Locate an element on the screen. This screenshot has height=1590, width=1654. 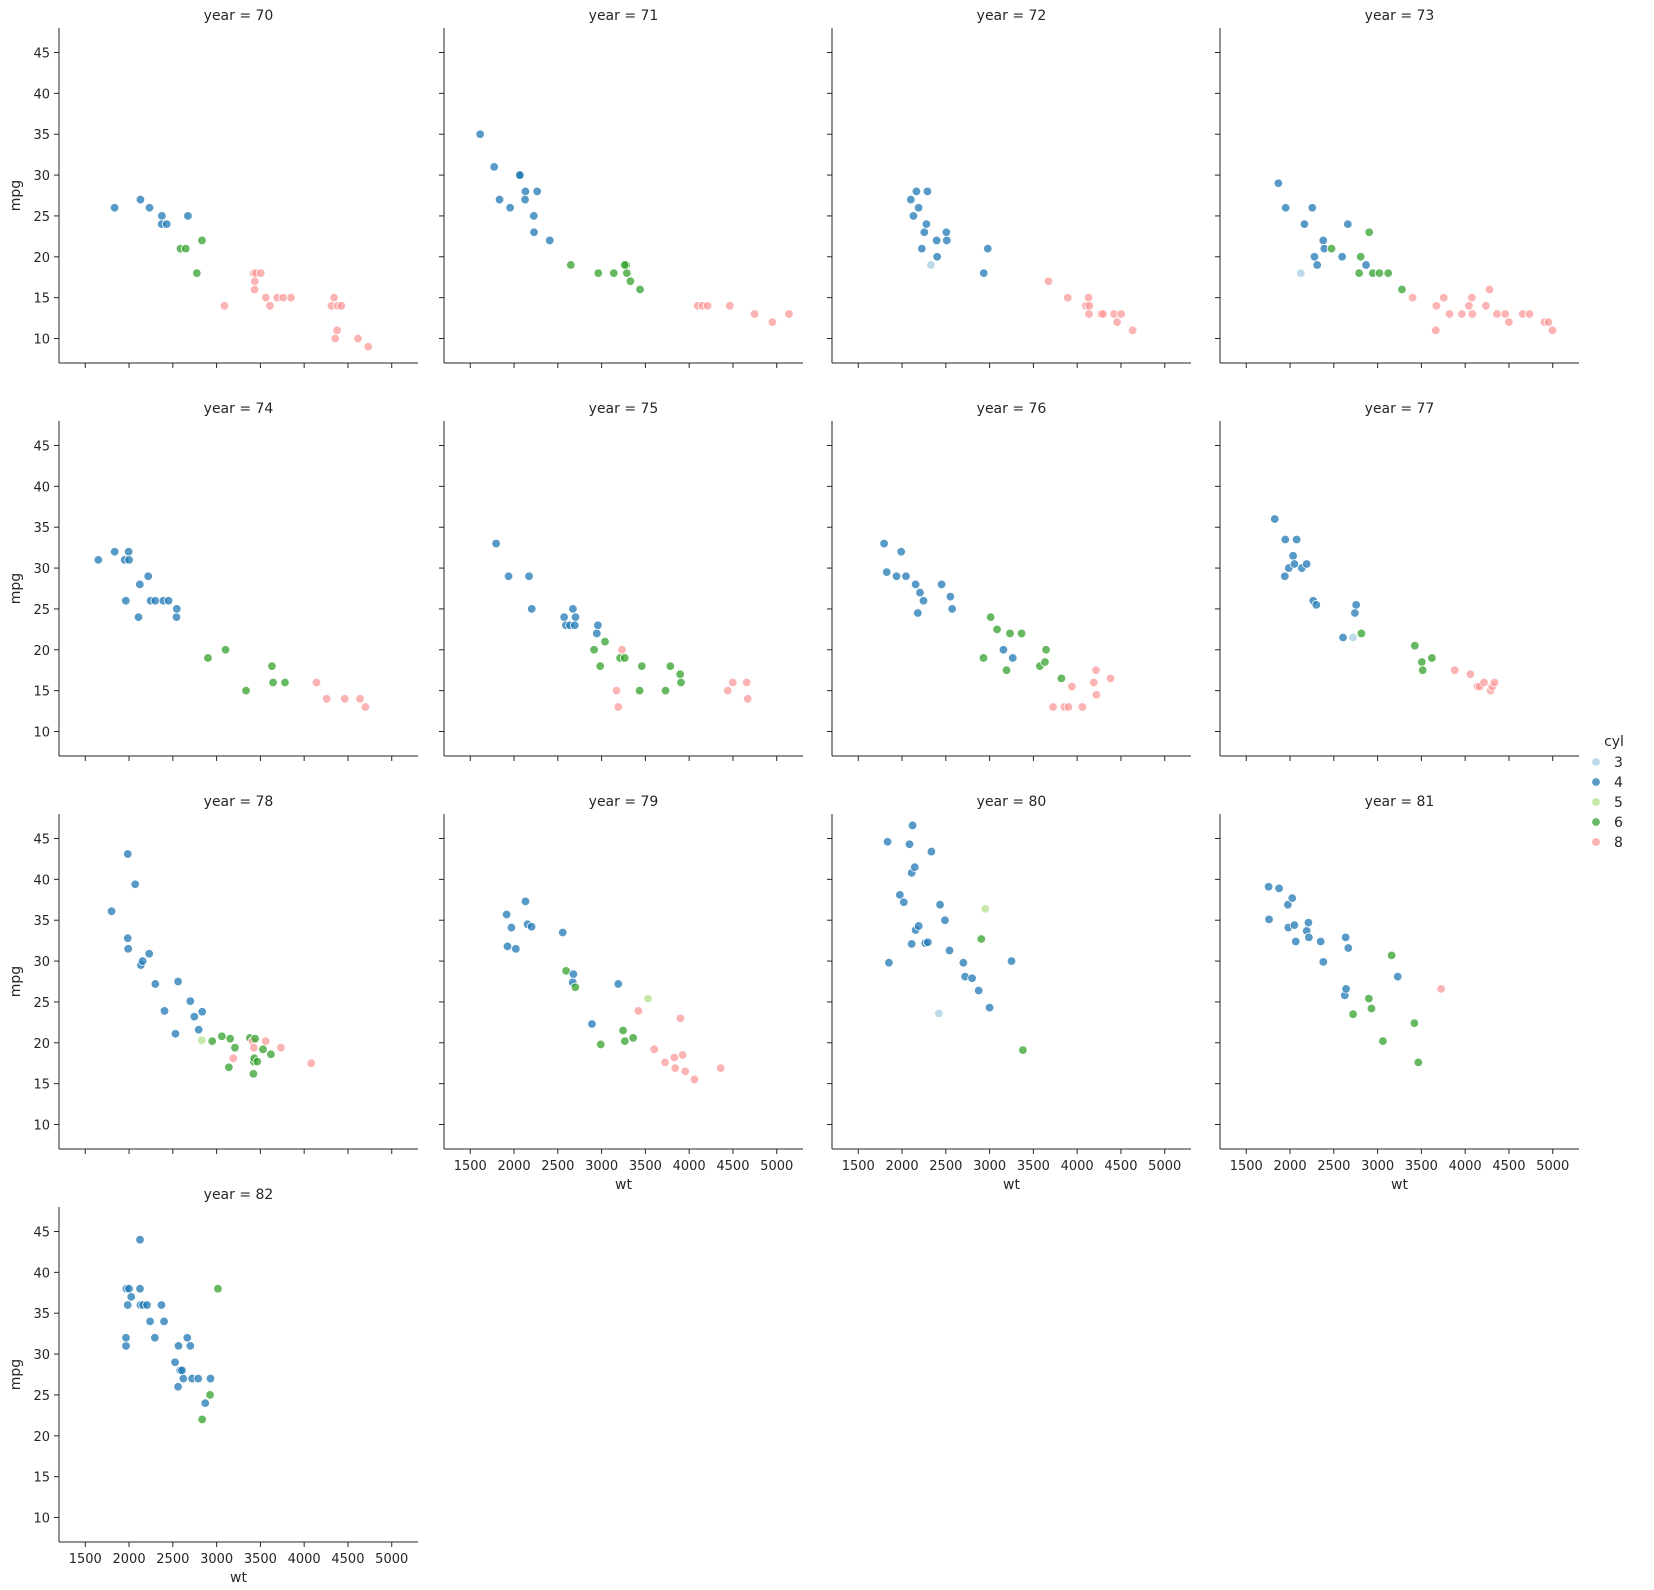
facet-title: year = 75 is located at coordinates (624, 409).